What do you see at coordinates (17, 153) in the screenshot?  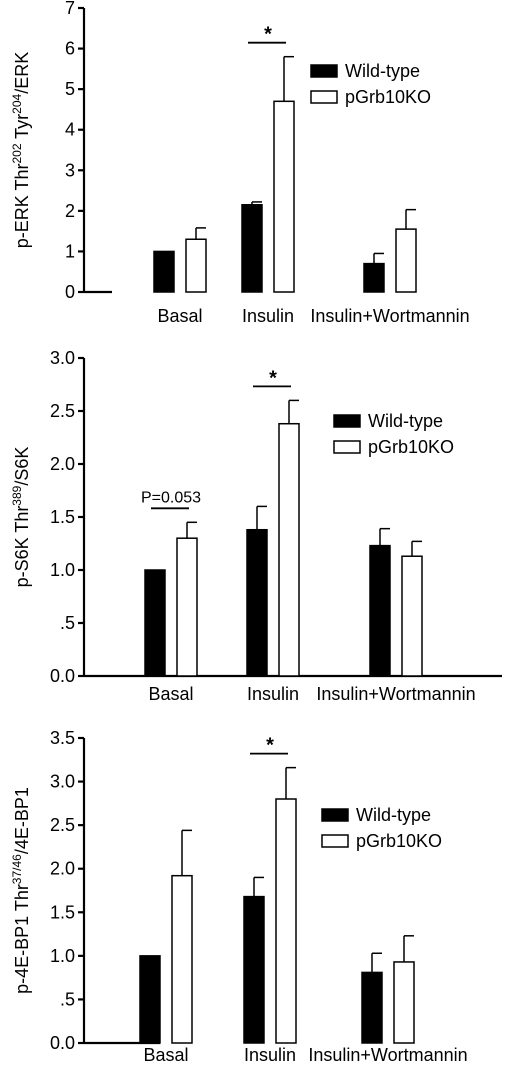 I see `y-axis-label-superscript: 202` at bounding box center [17, 153].